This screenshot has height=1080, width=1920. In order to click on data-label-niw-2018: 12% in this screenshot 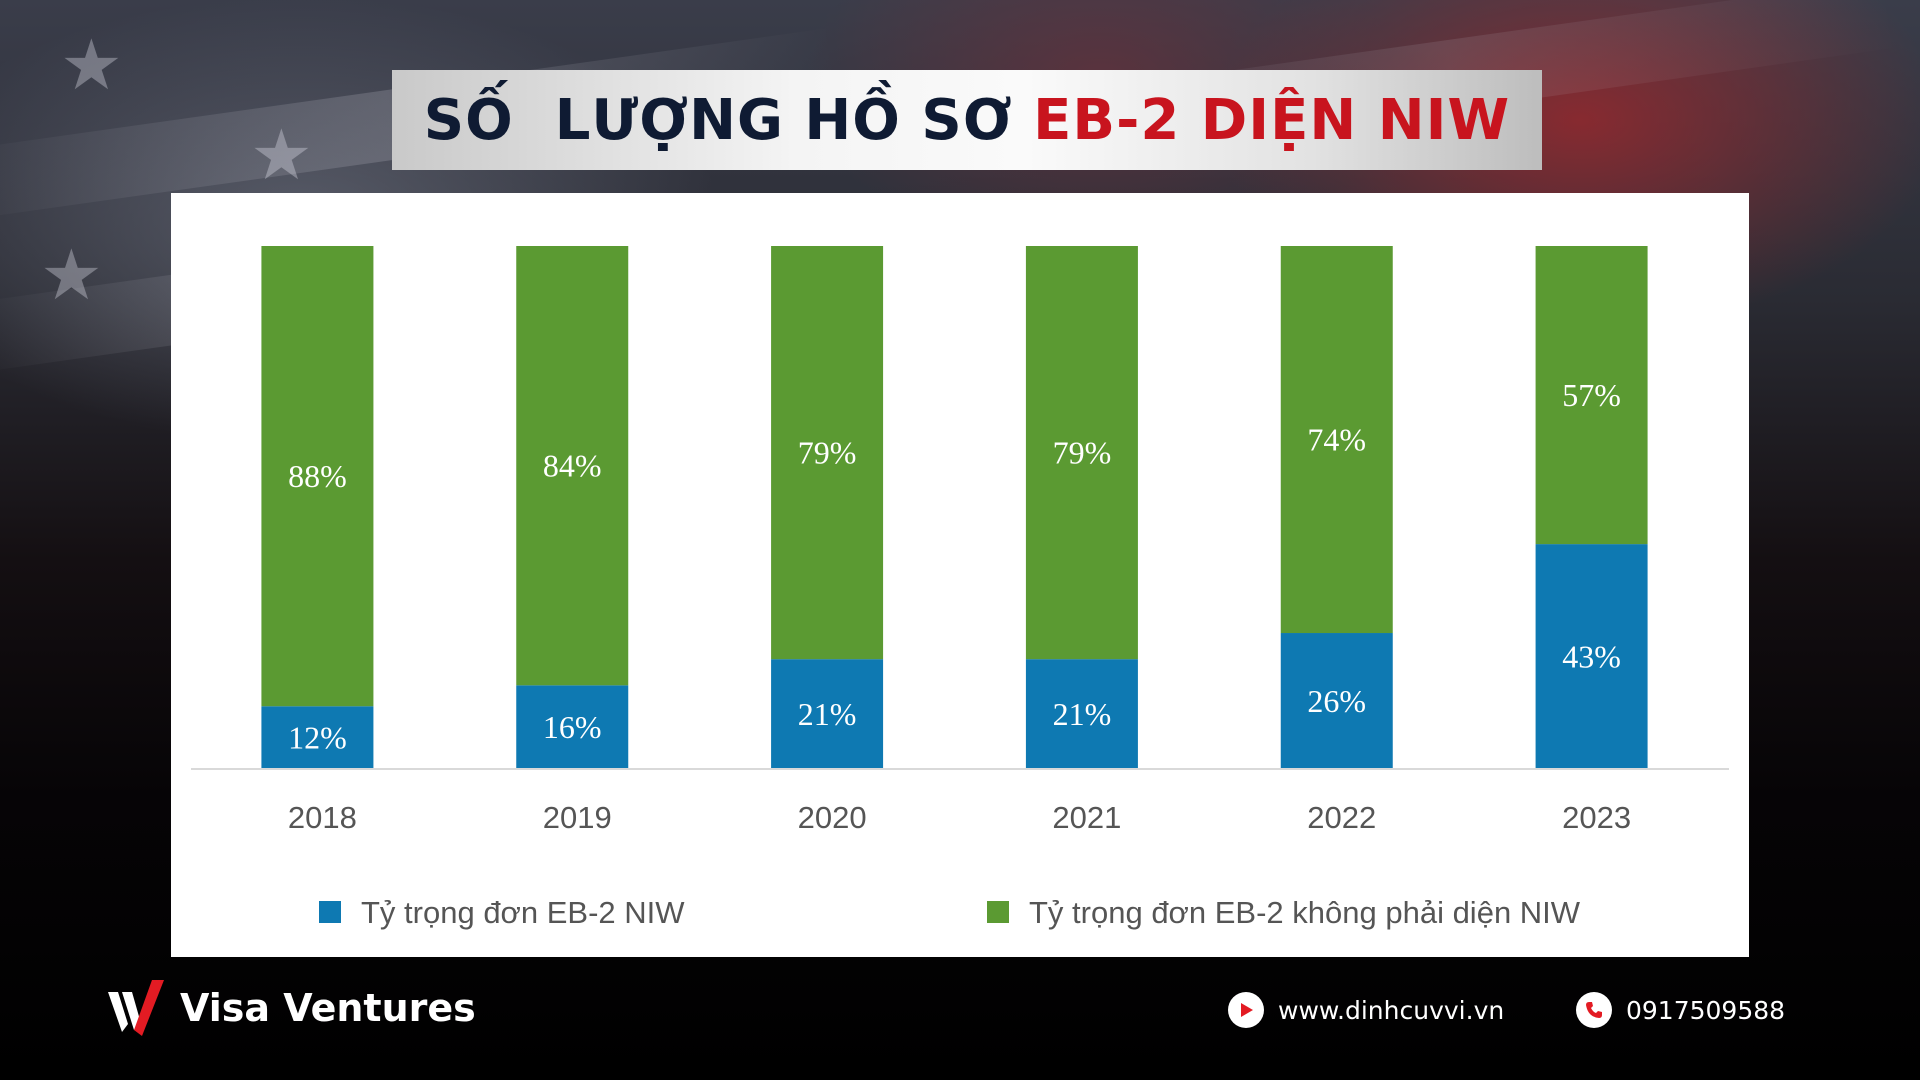, I will do `click(317, 738)`.